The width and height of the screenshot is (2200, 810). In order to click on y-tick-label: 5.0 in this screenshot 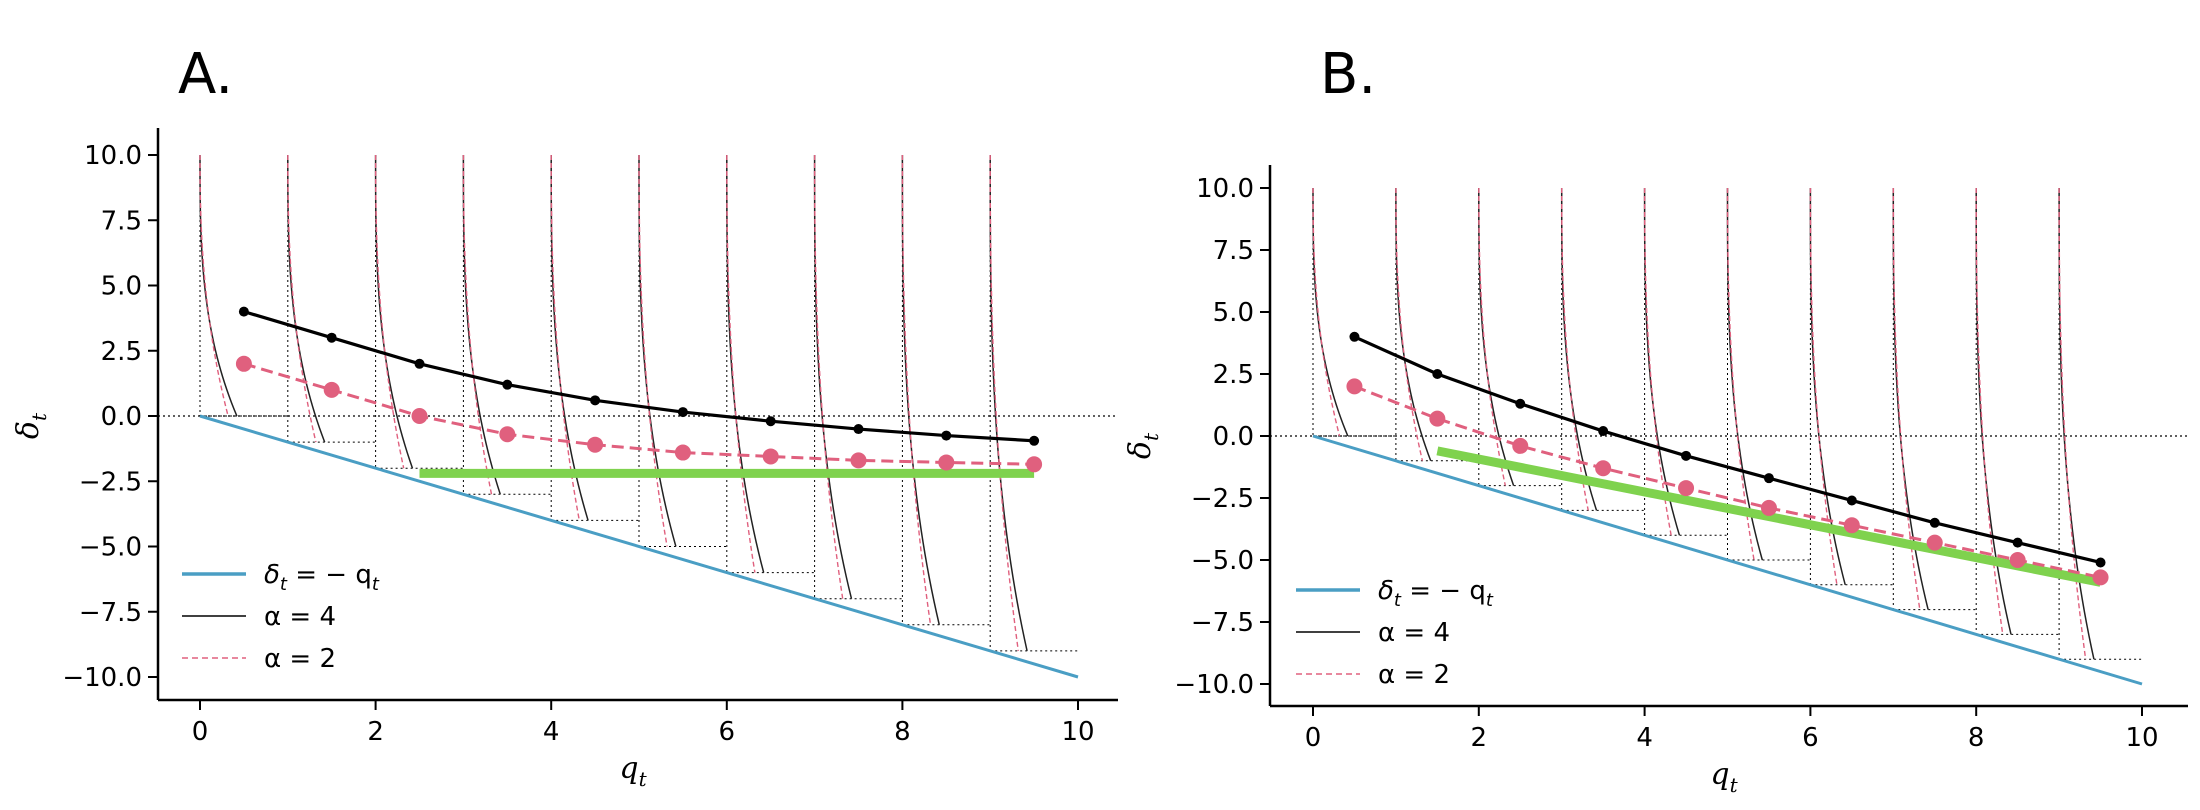, I will do `click(1233, 313)`.